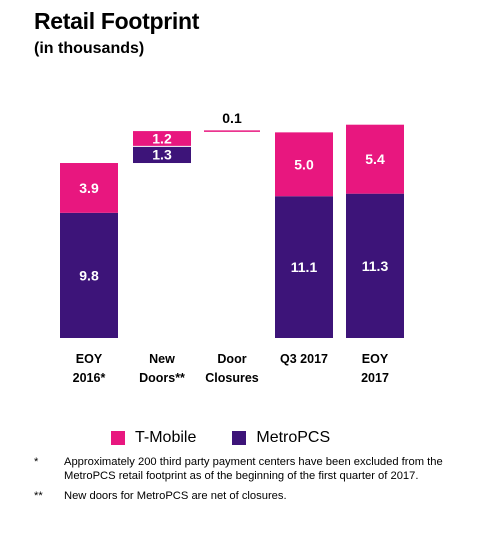  I want to click on legend-item-tmobile: T-Mobile, so click(153, 438).